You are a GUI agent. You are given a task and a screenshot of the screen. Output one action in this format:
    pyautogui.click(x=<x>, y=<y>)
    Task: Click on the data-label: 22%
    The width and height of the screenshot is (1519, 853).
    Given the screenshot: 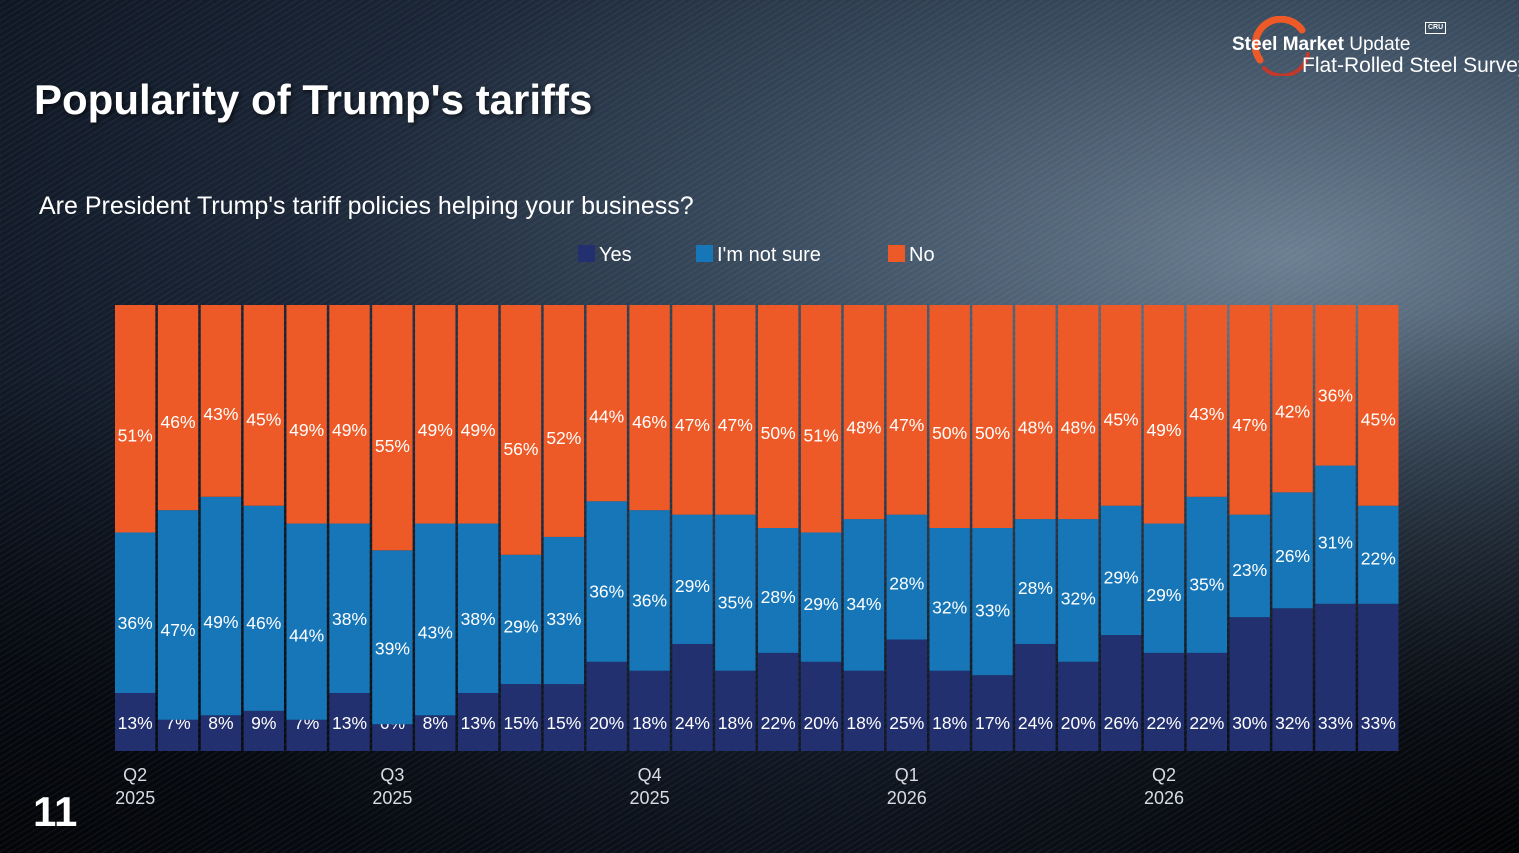 What is the action you would take?
    pyautogui.click(x=778, y=723)
    